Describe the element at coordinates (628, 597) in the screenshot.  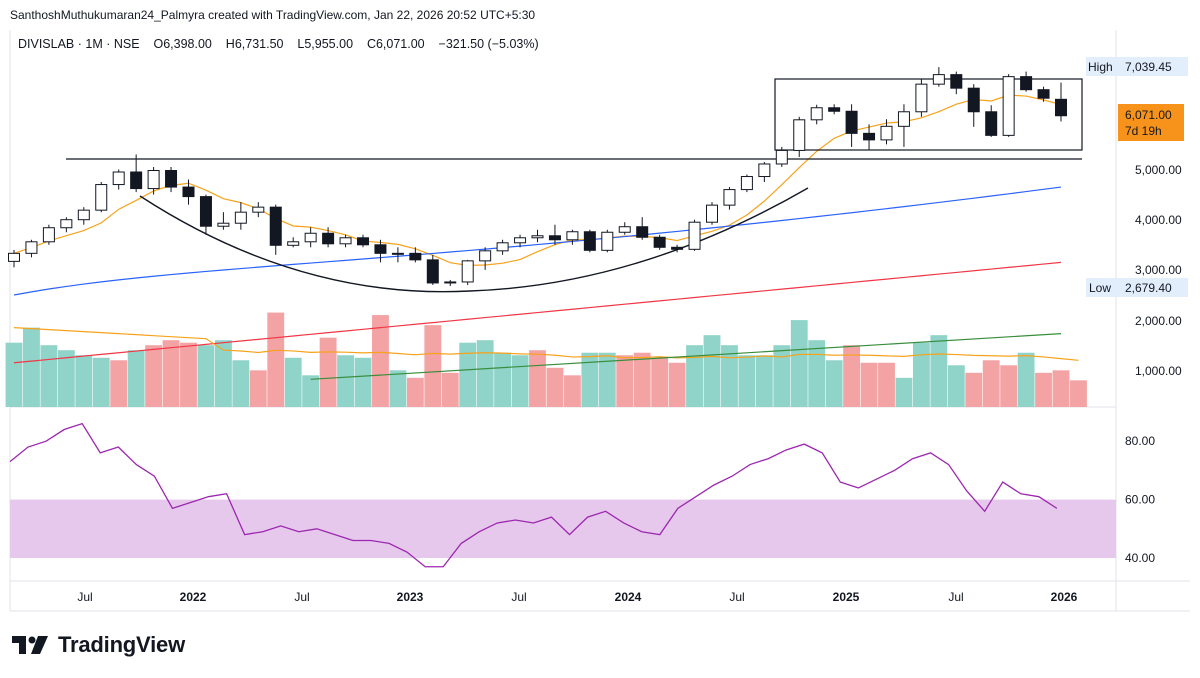
I see `time-label: 2024` at that location.